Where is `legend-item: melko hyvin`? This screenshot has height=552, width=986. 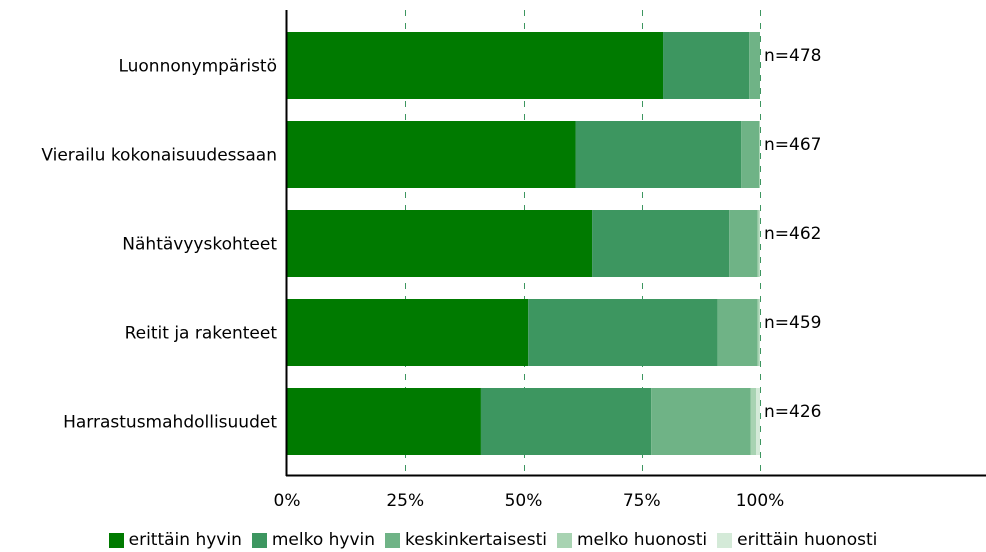
legend-item: melko hyvin is located at coordinates (313, 540).